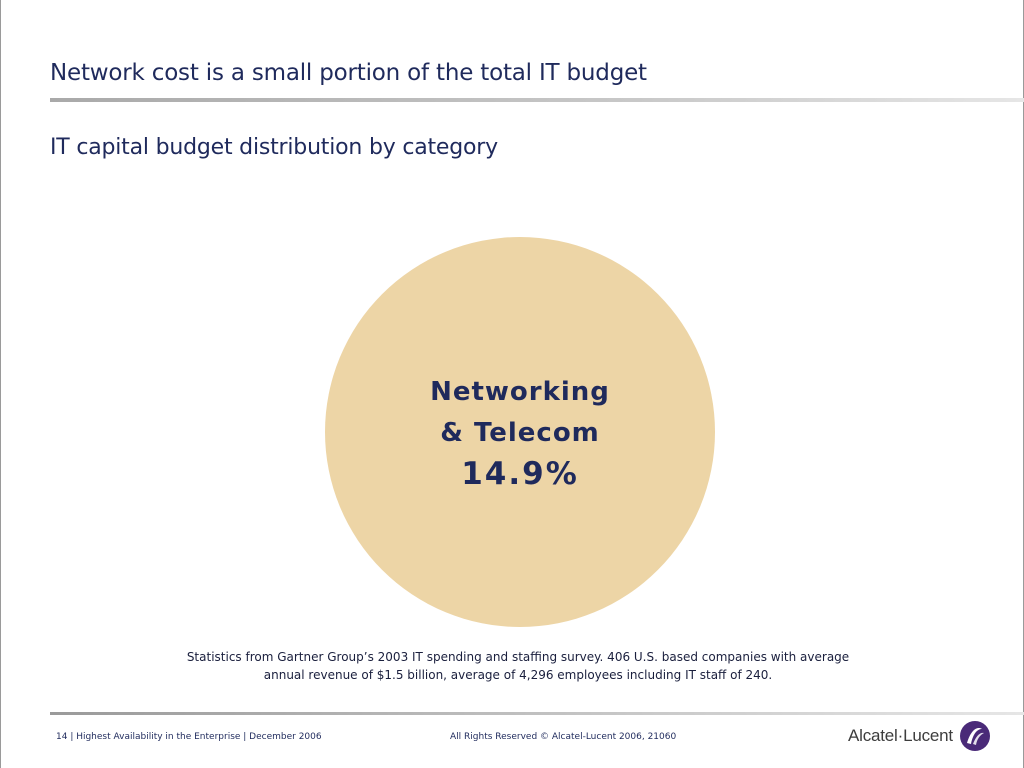 The height and width of the screenshot is (768, 1024). Describe the element at coordinates (537, 713) in the screenshot. I see `footer-divider` at that location.